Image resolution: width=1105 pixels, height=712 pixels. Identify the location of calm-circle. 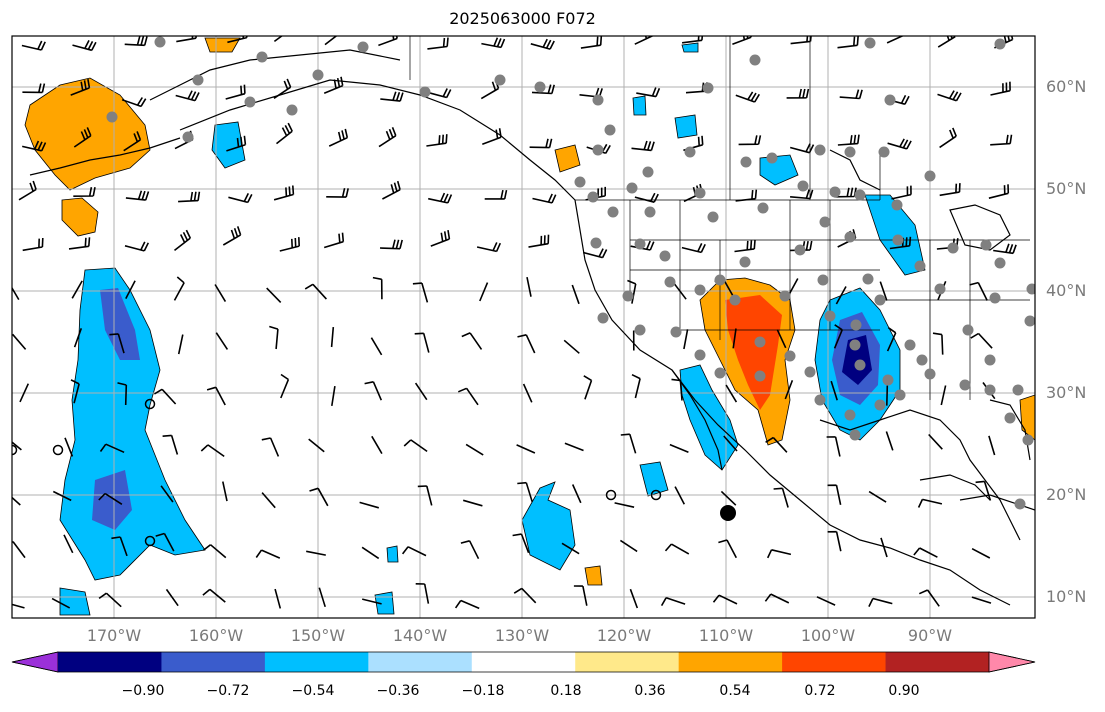
(611, 495).